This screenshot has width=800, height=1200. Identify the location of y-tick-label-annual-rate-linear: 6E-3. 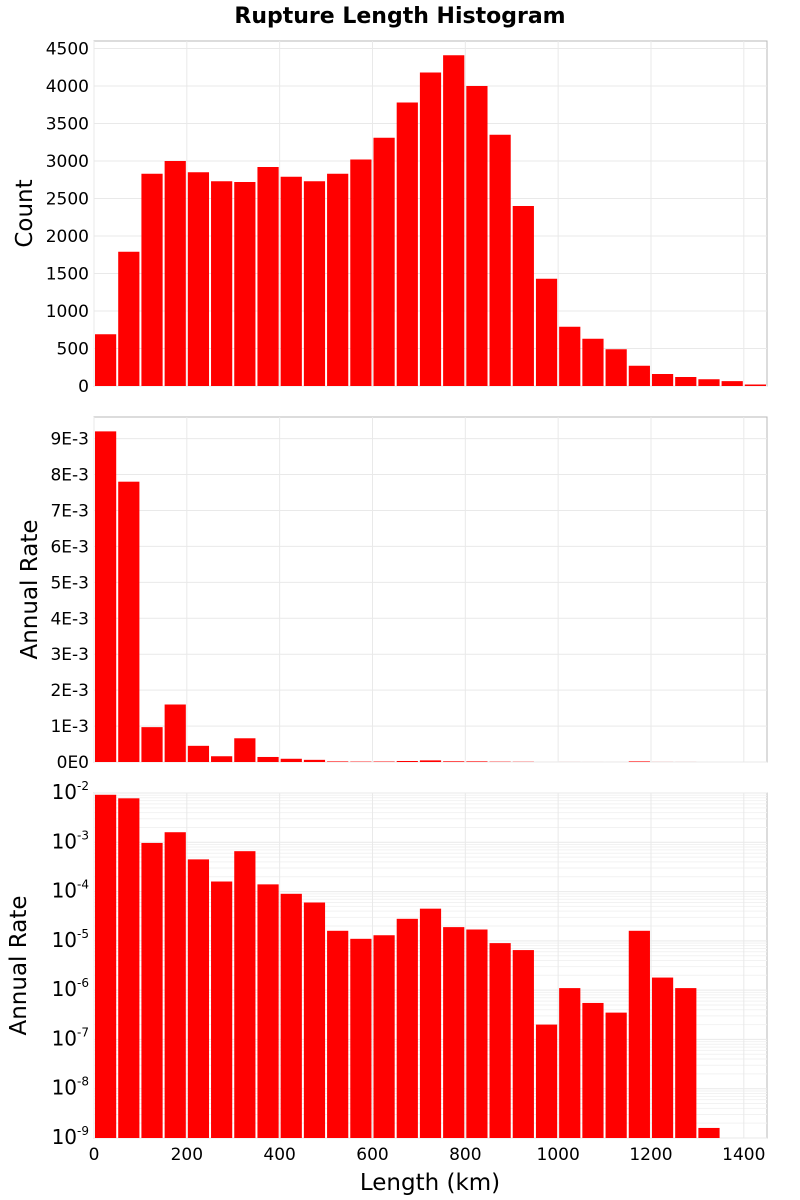
(69, 547).